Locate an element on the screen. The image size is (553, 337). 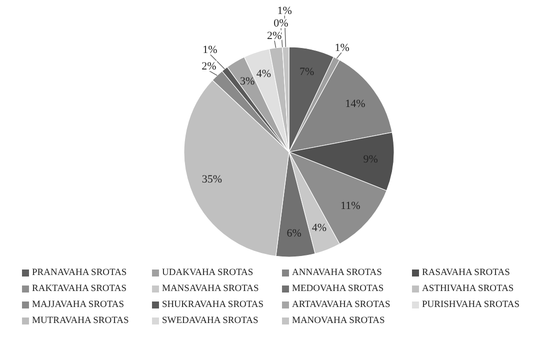
data-label: 6% is located at coordinates (294, 234).